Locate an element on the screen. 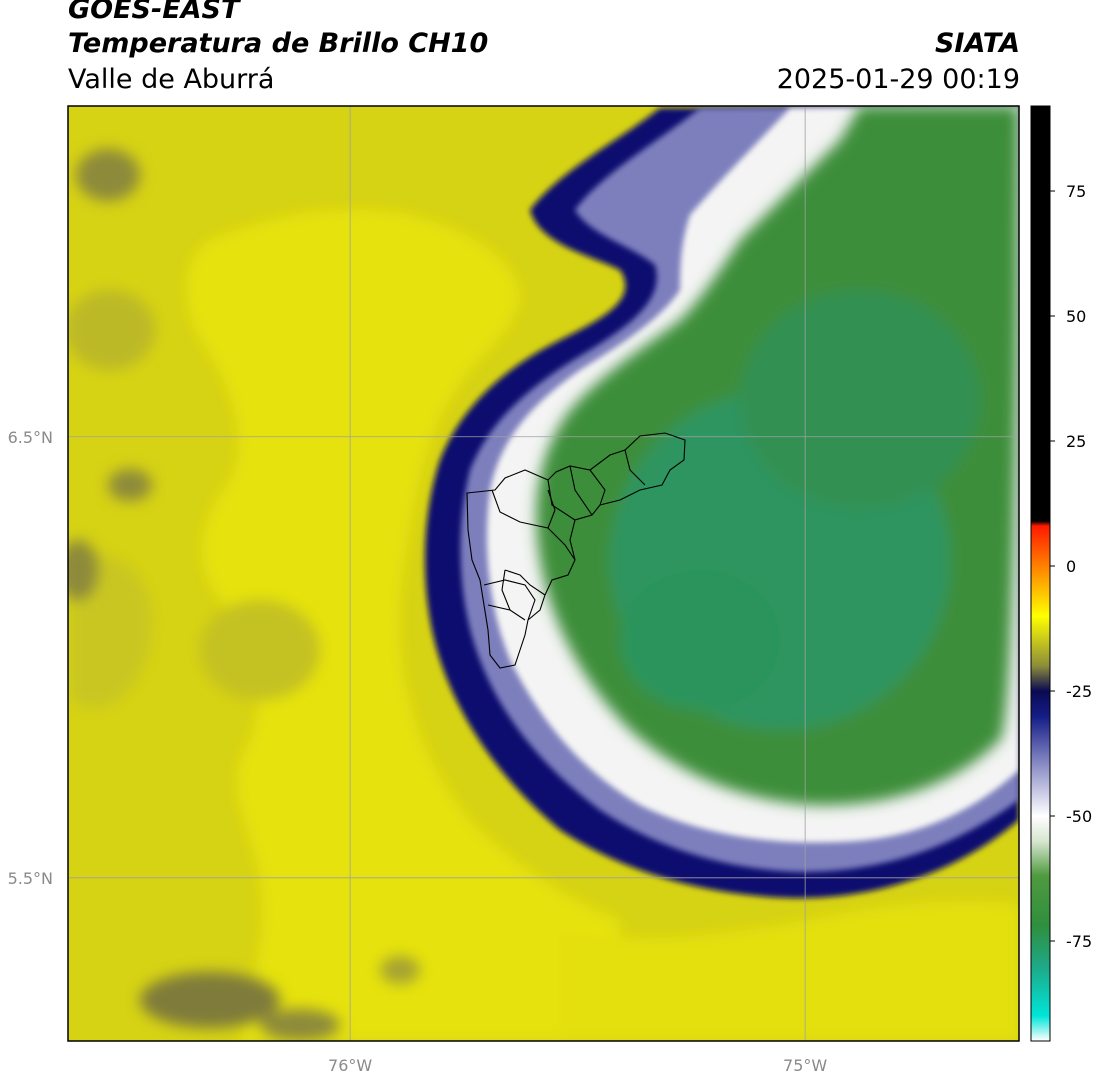 This screenshot has width=1094, height=1078. colorbar-tick-label: -25 is located at coordinates (1079, 691).